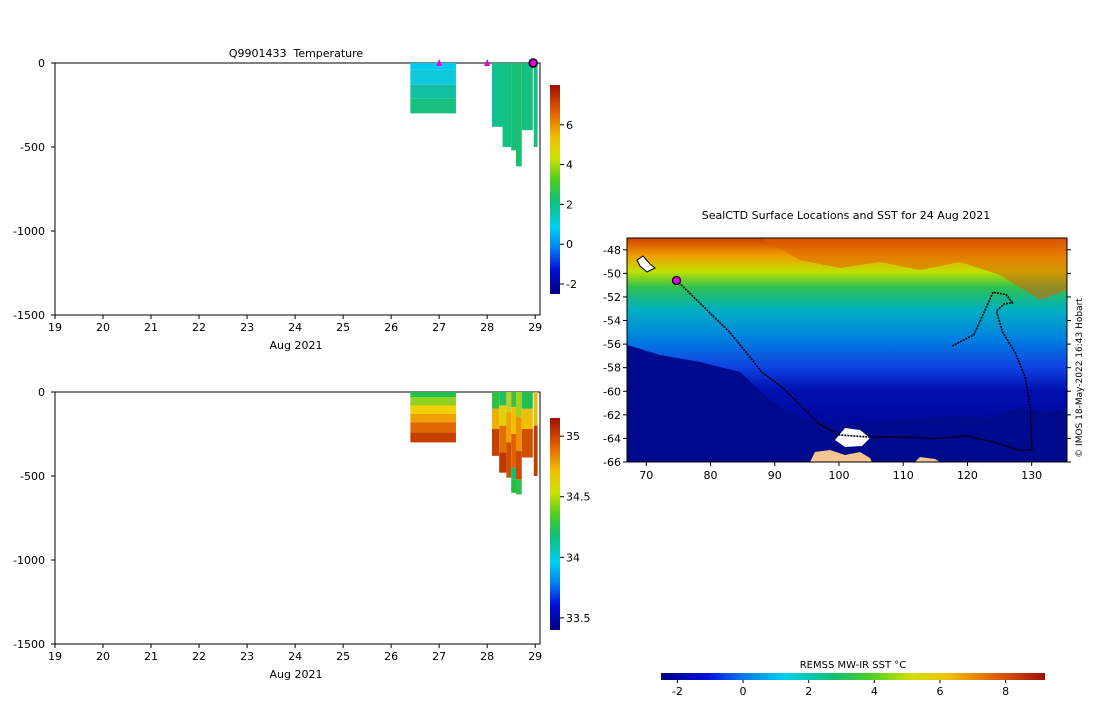 The image size is (1100, 704). What do you see at coordinates (569, 125) in the screenshot?
I see `colorbar-tick-label: 6` at bounding box center [569, 125].